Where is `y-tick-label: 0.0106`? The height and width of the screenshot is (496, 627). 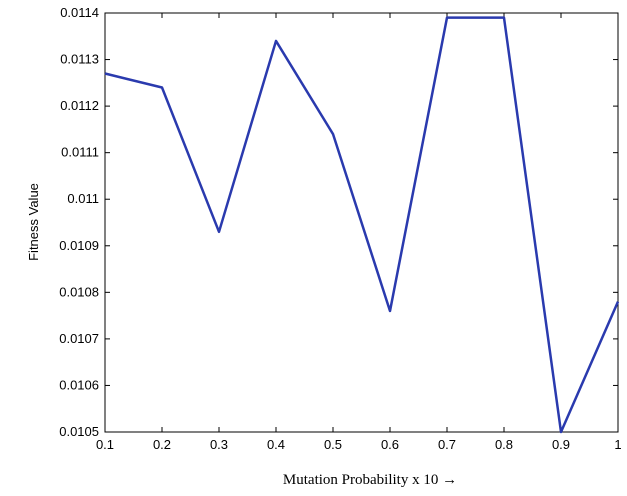 y-tick-label: 0.0106 is located at coordinates (79, 384).